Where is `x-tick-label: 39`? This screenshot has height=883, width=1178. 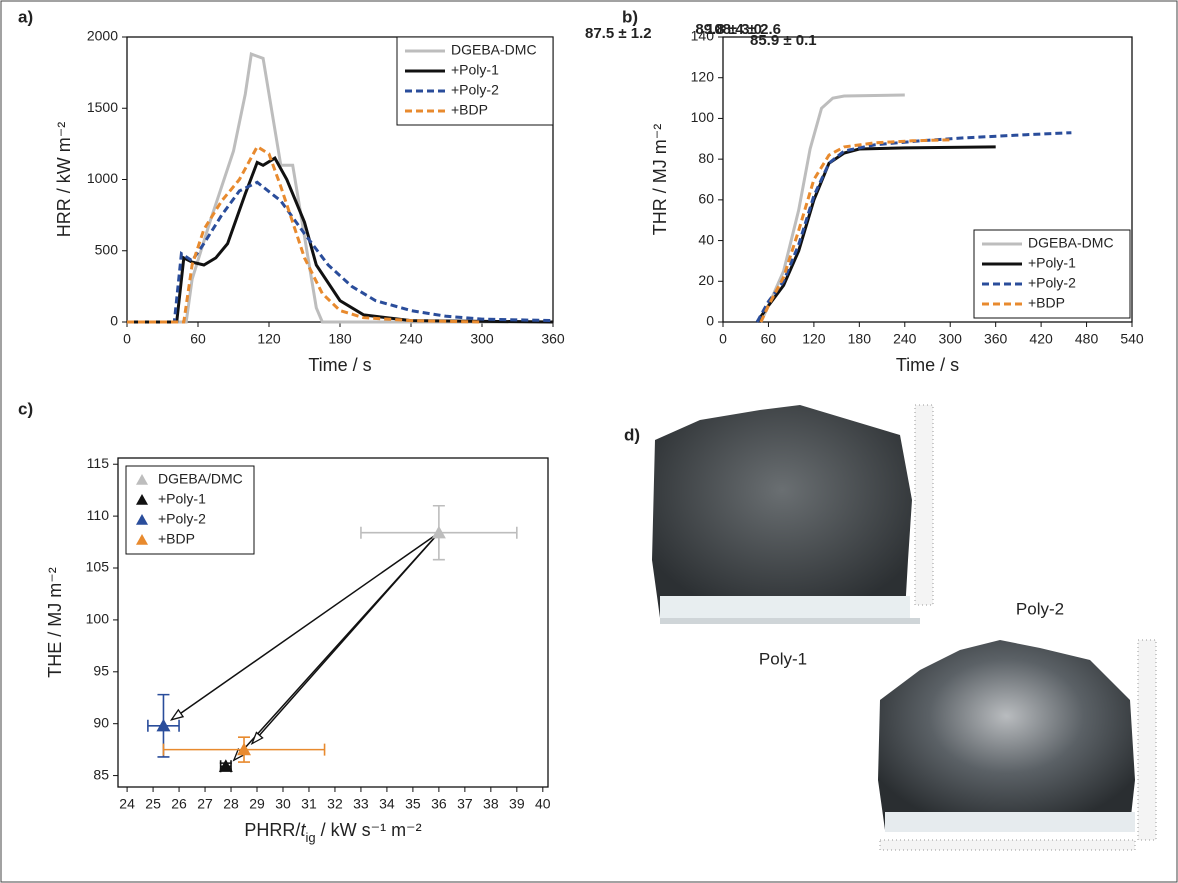
x-tick-label: 39 is located at coordinates (517, 804).